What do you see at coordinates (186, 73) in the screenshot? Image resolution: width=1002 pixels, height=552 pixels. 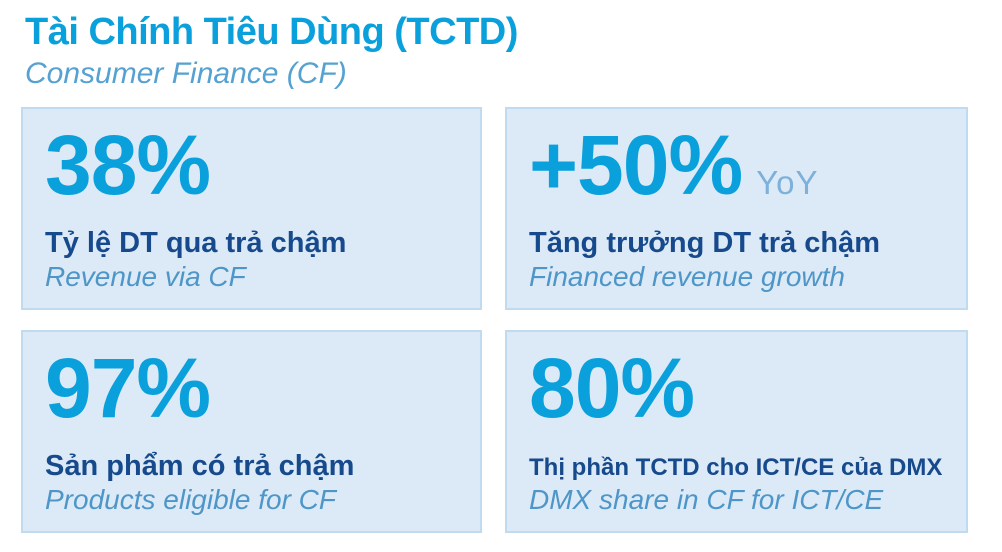 I see `page-subtitle: Consumer Finance (CF)` at bounding box center [186, 73].